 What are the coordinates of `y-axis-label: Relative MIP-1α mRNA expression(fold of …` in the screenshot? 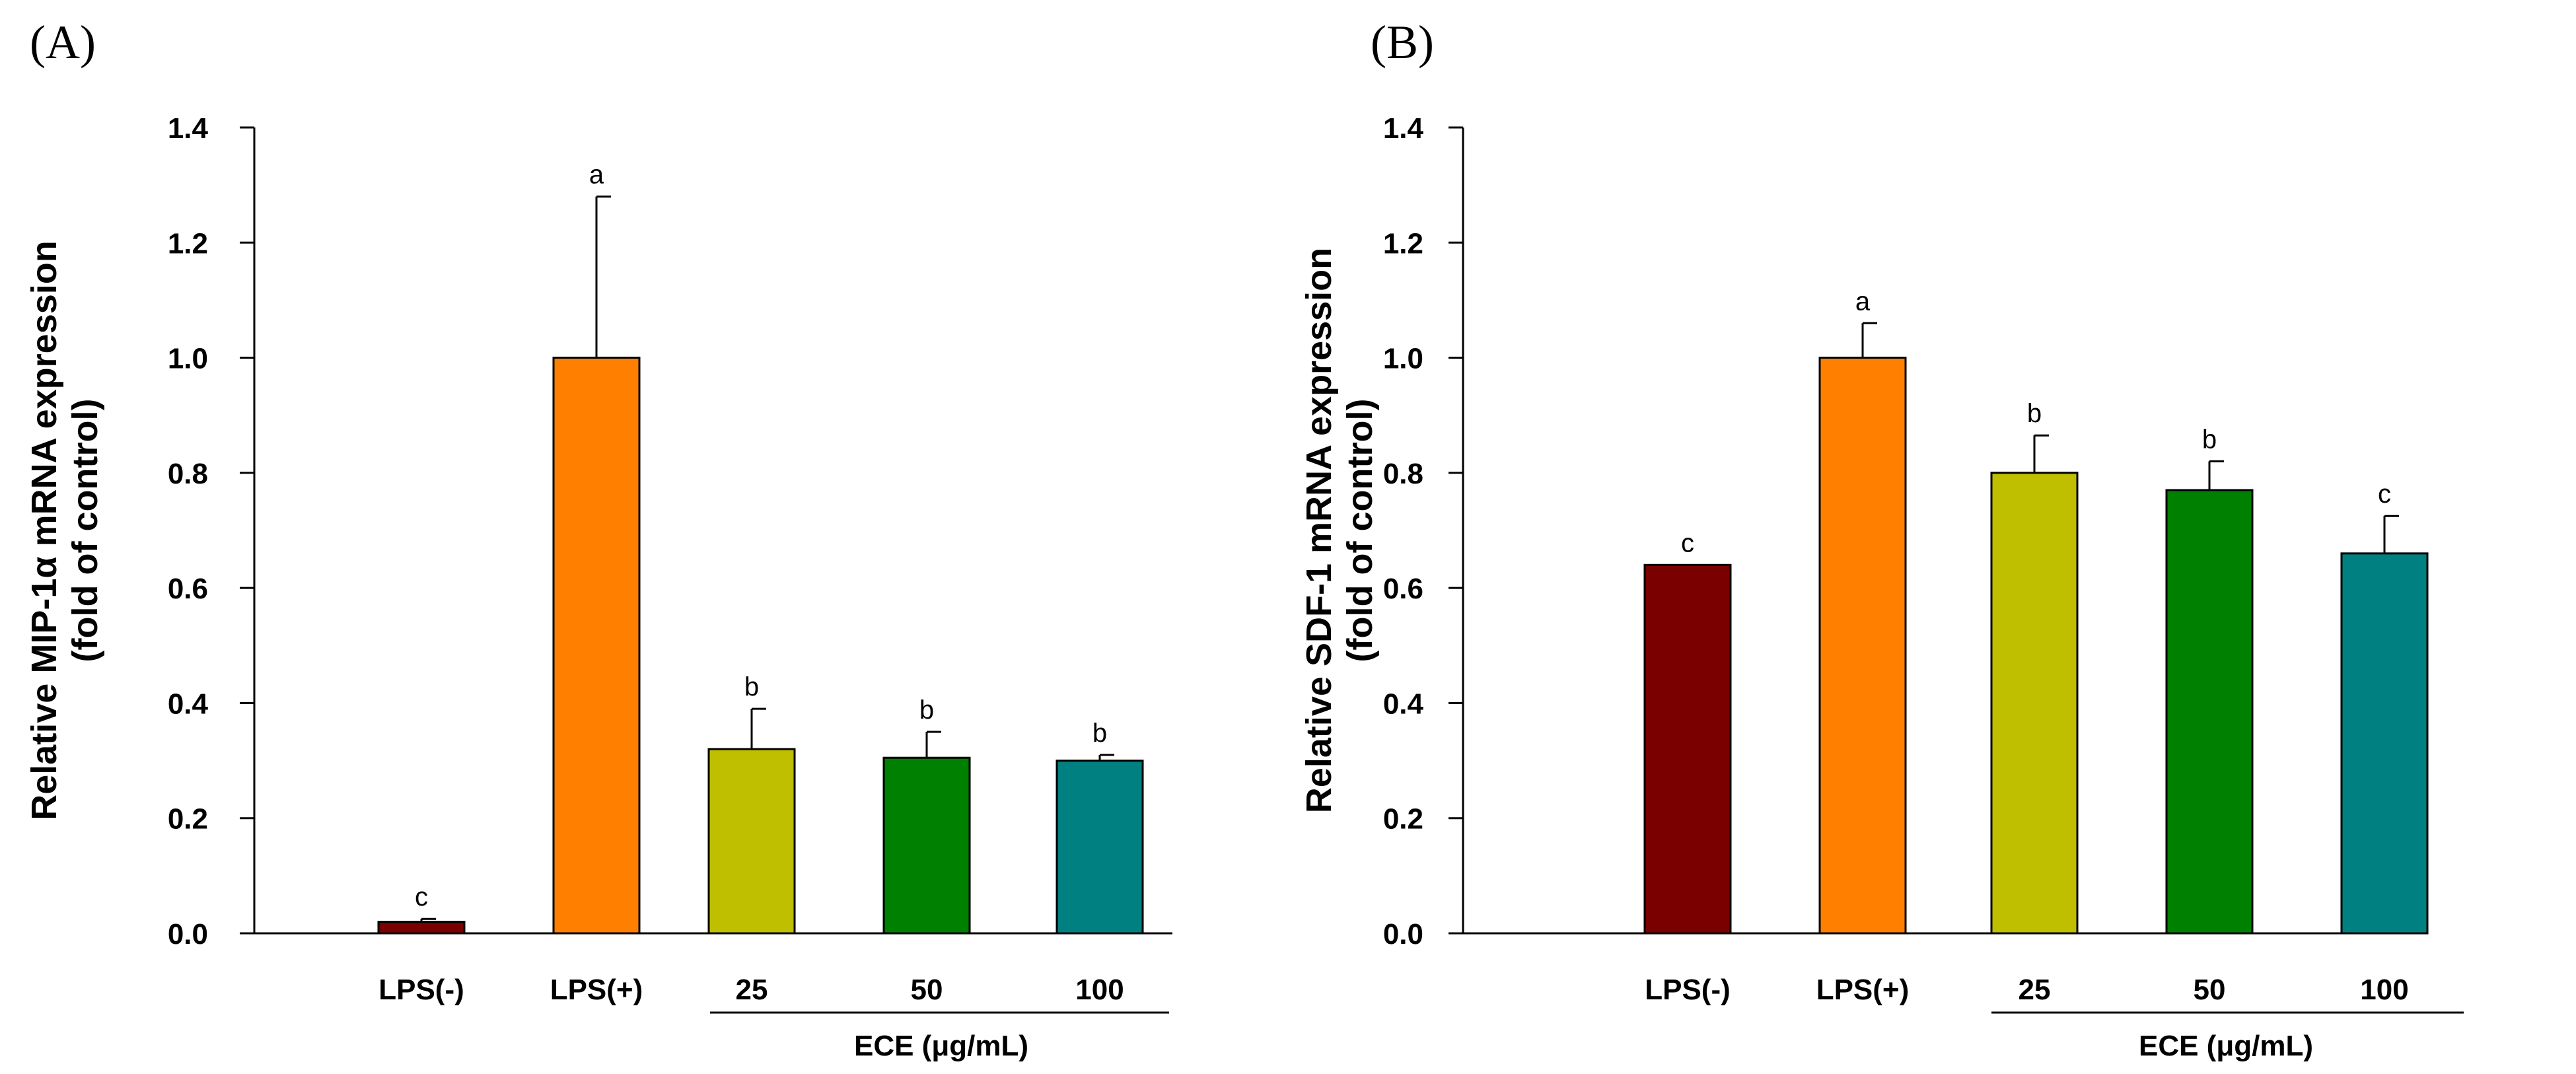 It's located at (64, 530).